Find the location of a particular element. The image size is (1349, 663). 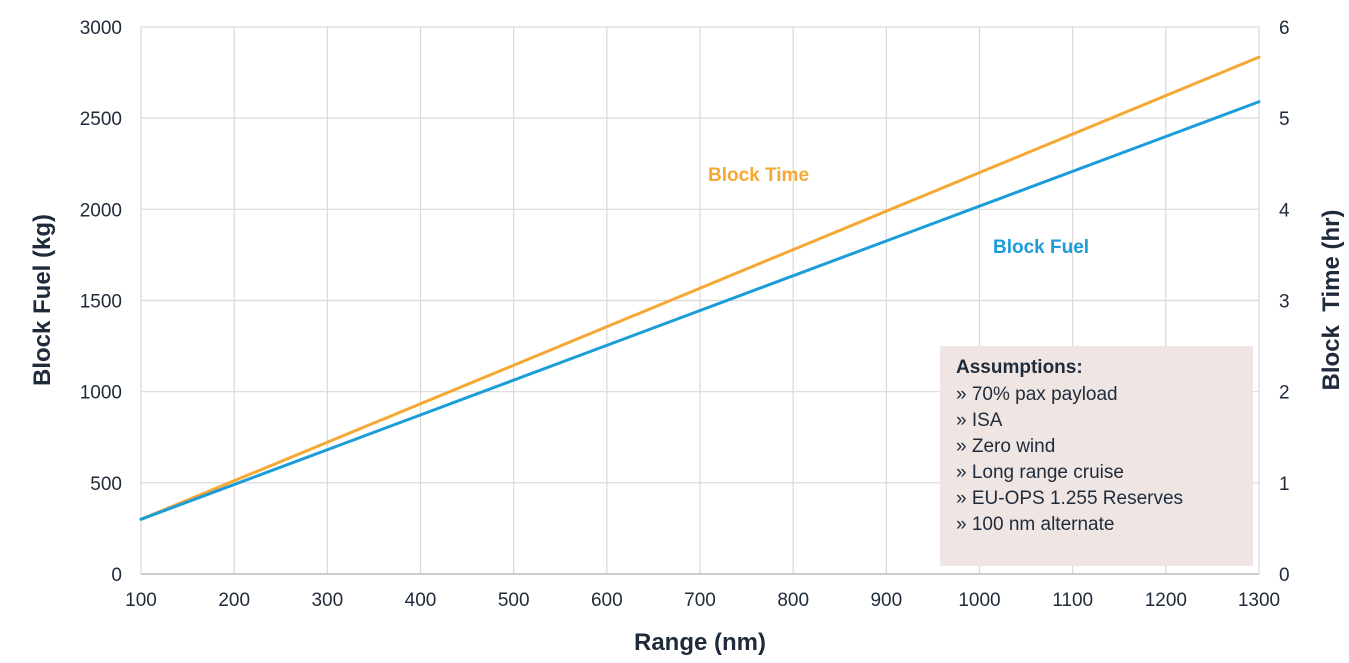

x-axis-title: Range (nm) is located at coordinates (700, 642).